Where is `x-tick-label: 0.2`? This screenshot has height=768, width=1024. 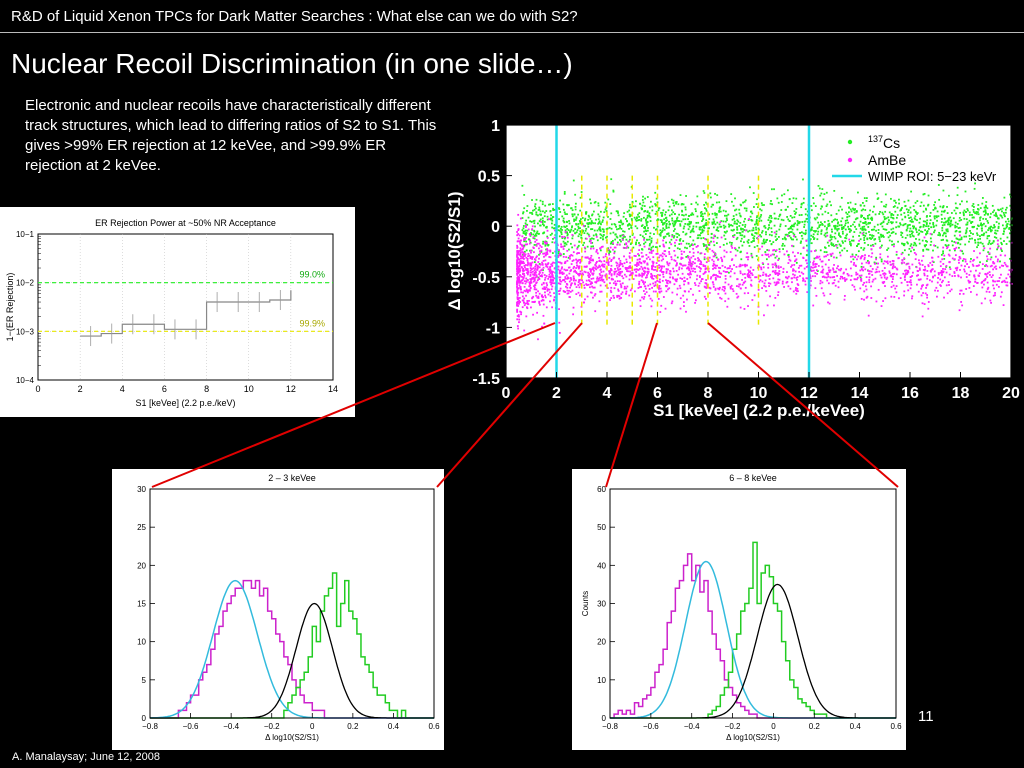 x-tick-label: 0.2 is located at coordinates (815, 726).